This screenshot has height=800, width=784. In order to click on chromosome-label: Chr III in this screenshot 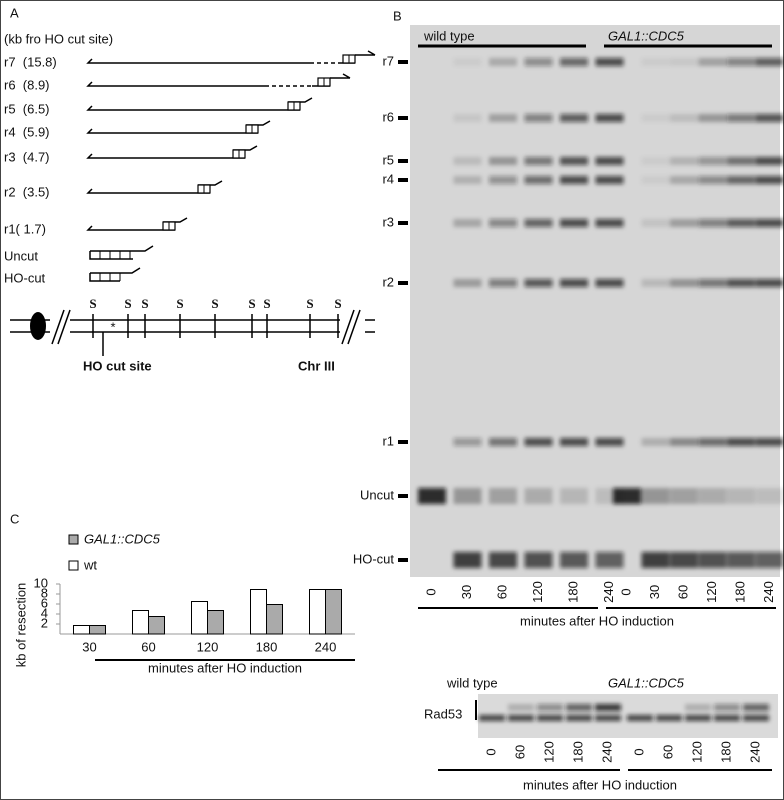, I will do `click(316, 365)`.